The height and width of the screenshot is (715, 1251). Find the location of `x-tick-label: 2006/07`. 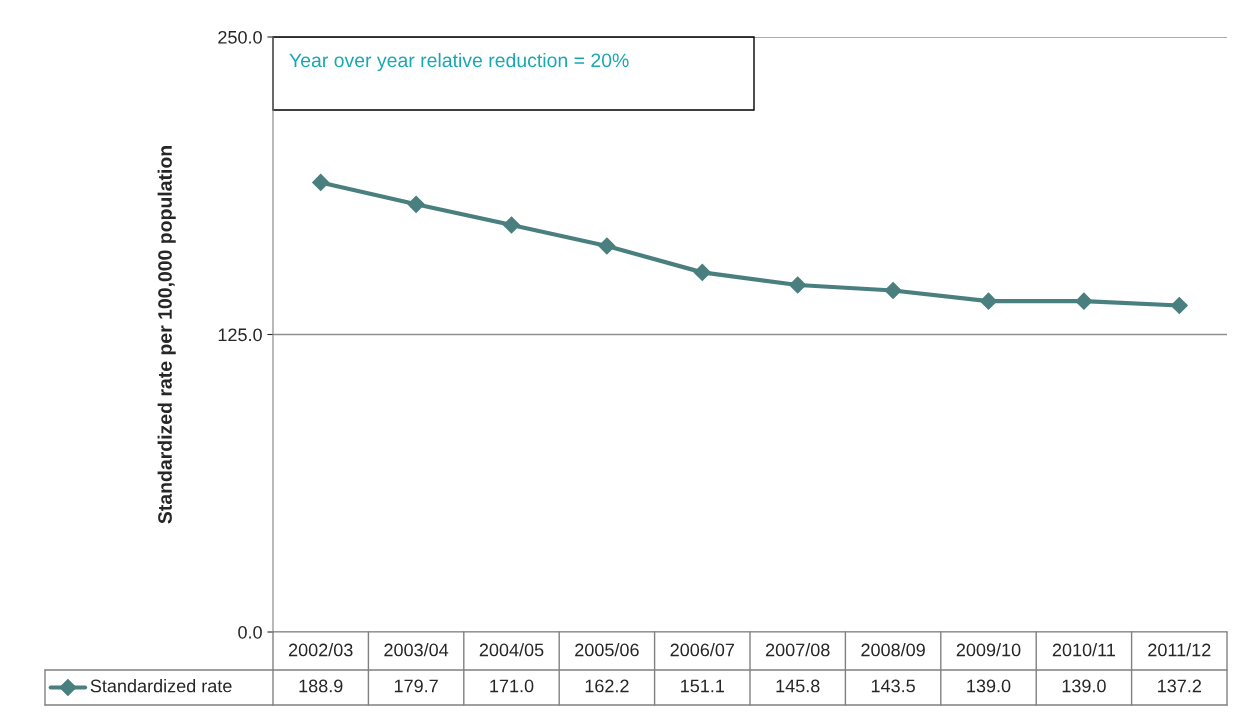

x-tick-label: 2006/07 is located at coordinates (702, 650).